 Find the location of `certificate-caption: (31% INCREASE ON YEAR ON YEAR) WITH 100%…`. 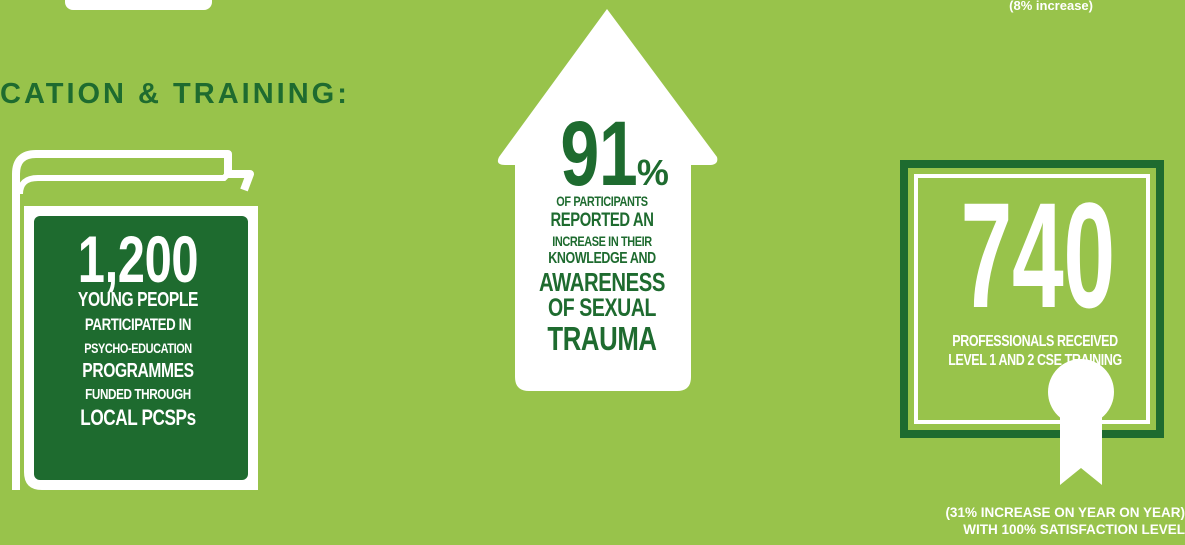

certificate-caption: (31% INCREASE ON YEAR ON YEAR) WITH 100%… is located at coordinates (1020, 522).